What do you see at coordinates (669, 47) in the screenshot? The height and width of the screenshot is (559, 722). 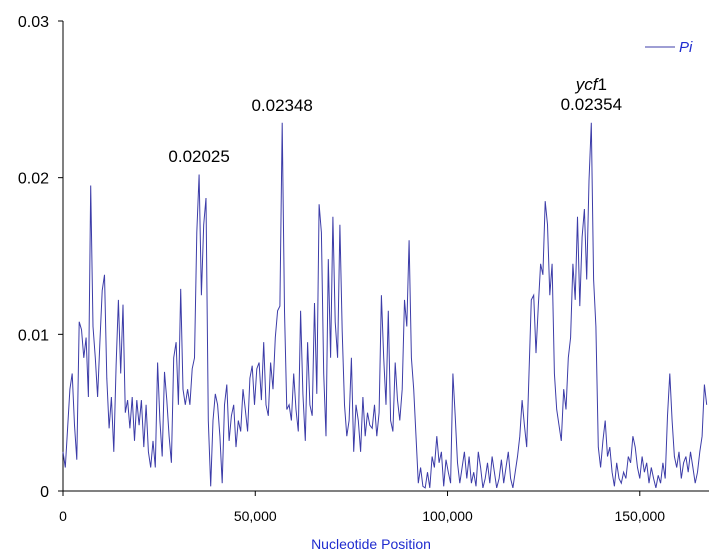 I see `legend: Pi` at bounding box center [669, 47].